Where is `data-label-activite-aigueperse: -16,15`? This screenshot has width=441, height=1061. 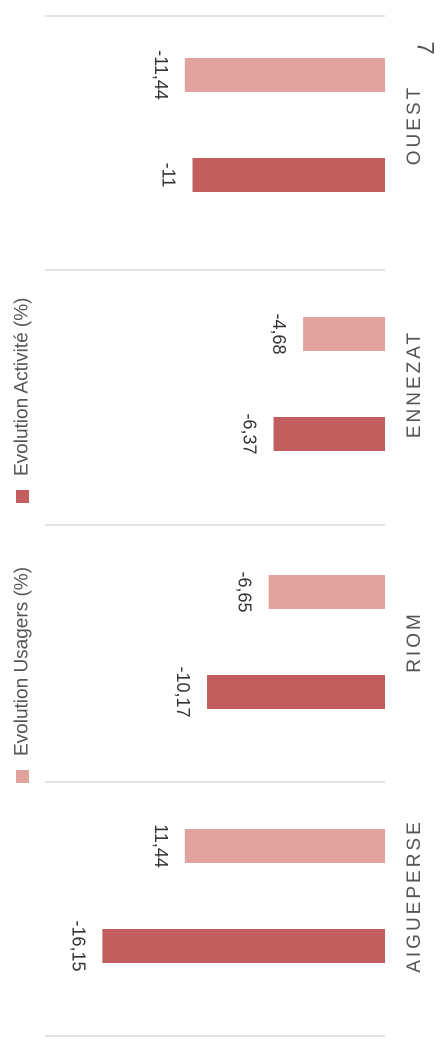
data-label-activite-aigueperse: -16,15 is located at coordinates (78, 945).